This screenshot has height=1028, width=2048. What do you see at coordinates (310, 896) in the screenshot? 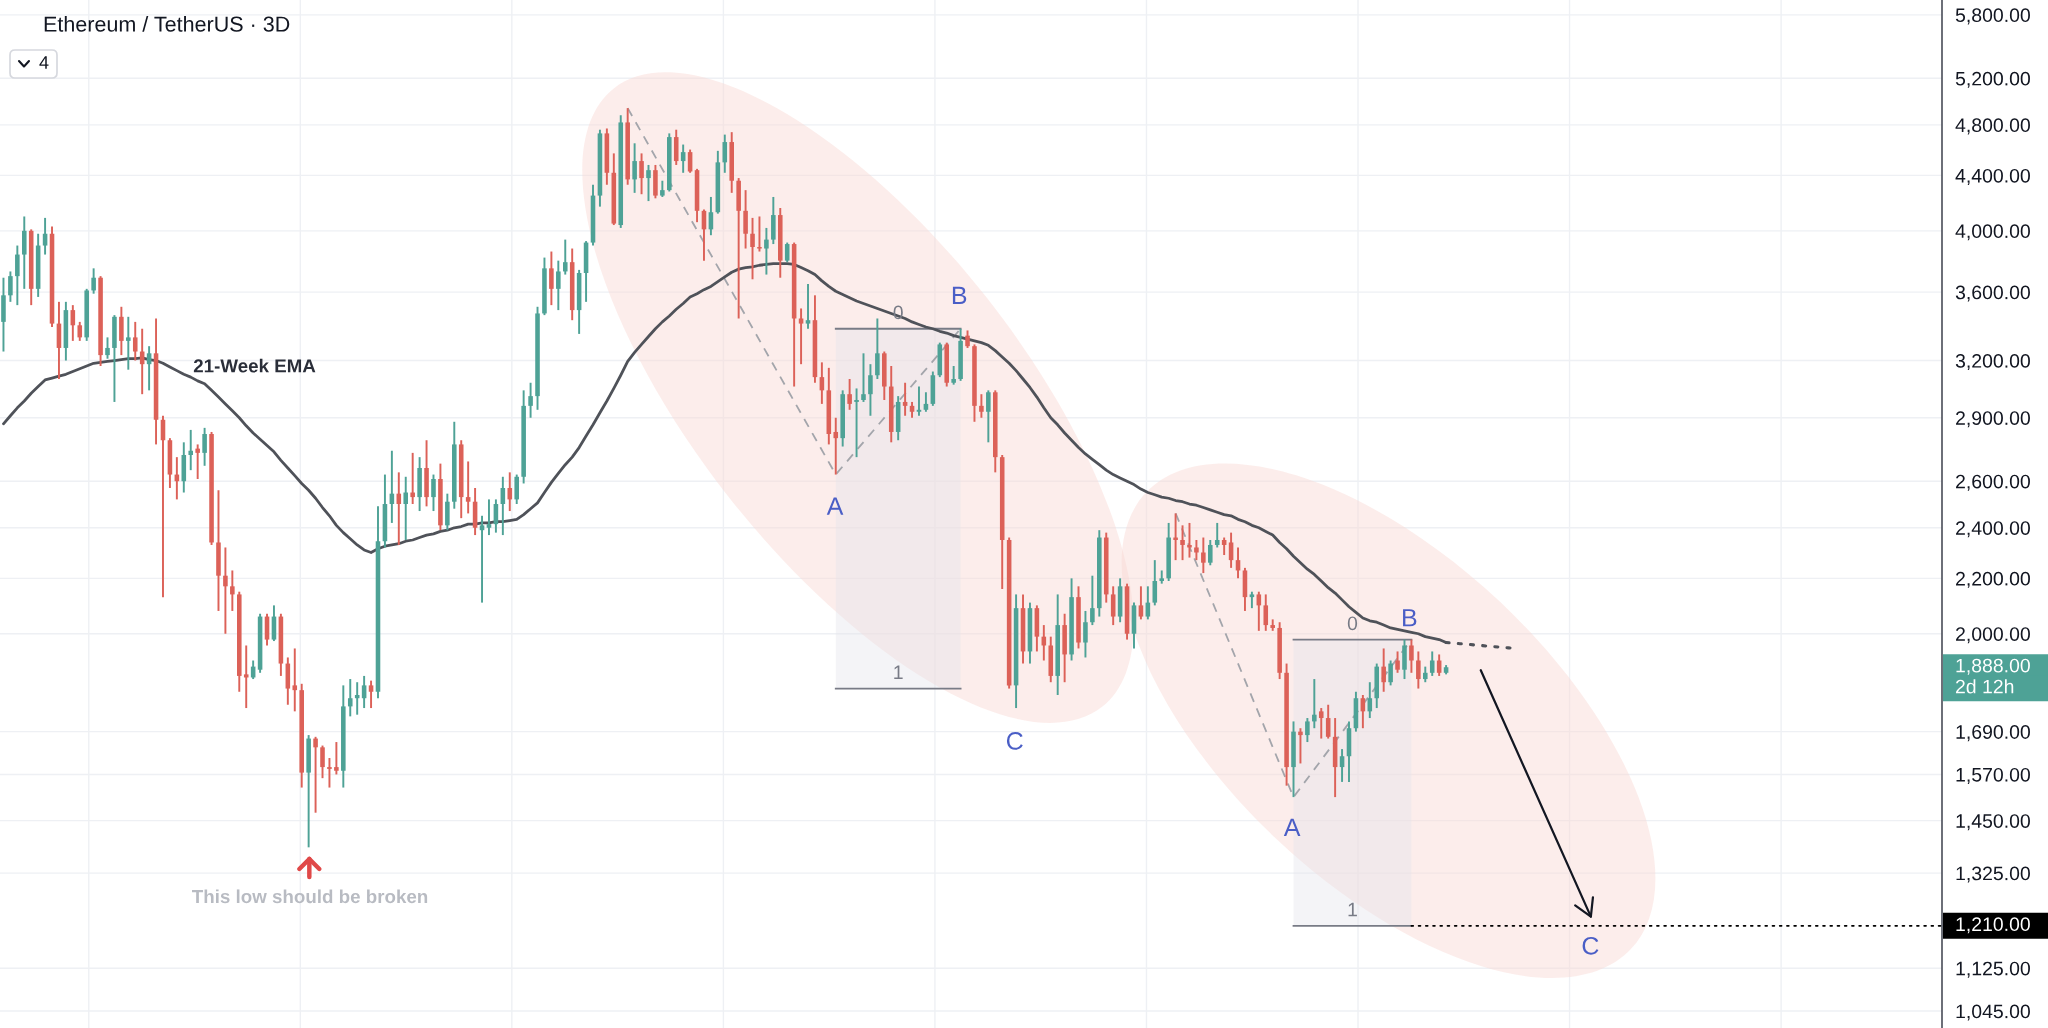
I see `annotation: This low should be broken` at bounding box center [310, 896].